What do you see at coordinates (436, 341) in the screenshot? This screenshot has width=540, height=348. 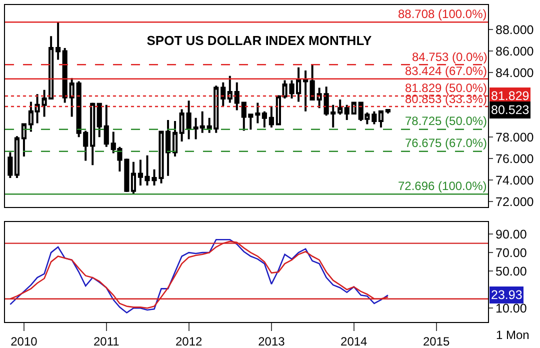 I see `x-tick-label: 2015` at bounding box center [436, 341].